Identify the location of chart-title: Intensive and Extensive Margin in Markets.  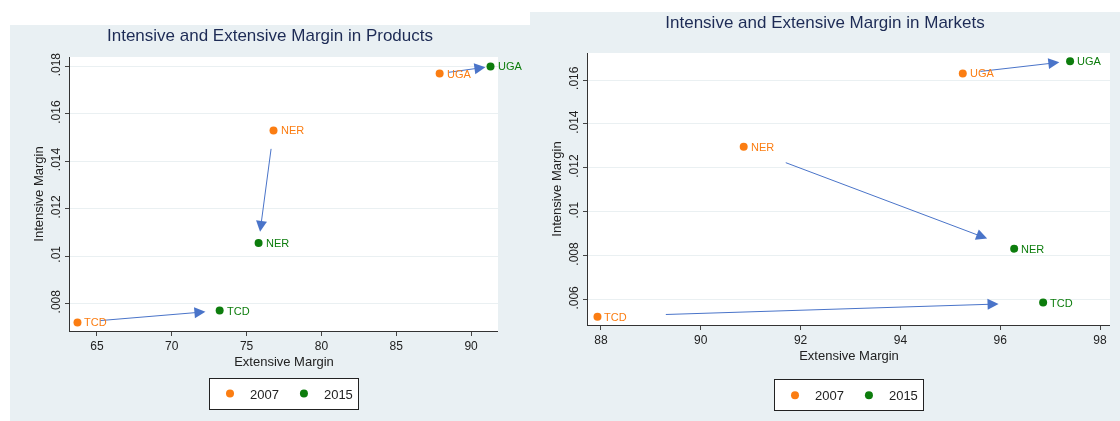
(825, 22).